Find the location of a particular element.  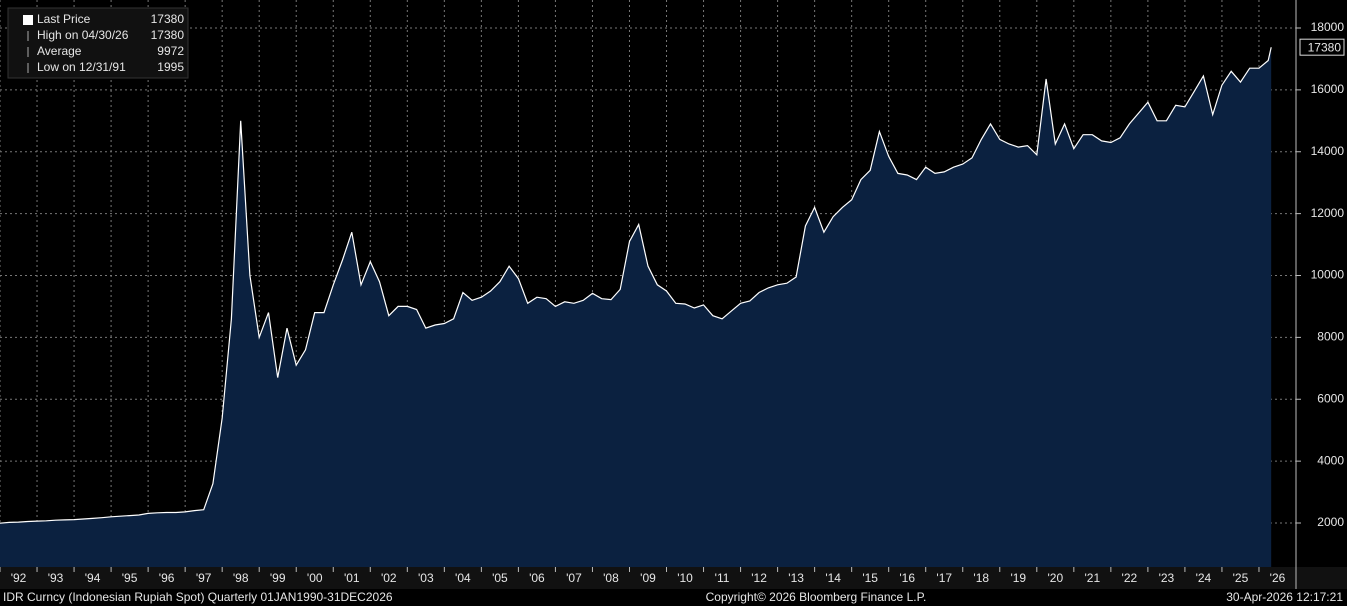

y-tick-label: 18000 is located at coordinates (1328, 27).